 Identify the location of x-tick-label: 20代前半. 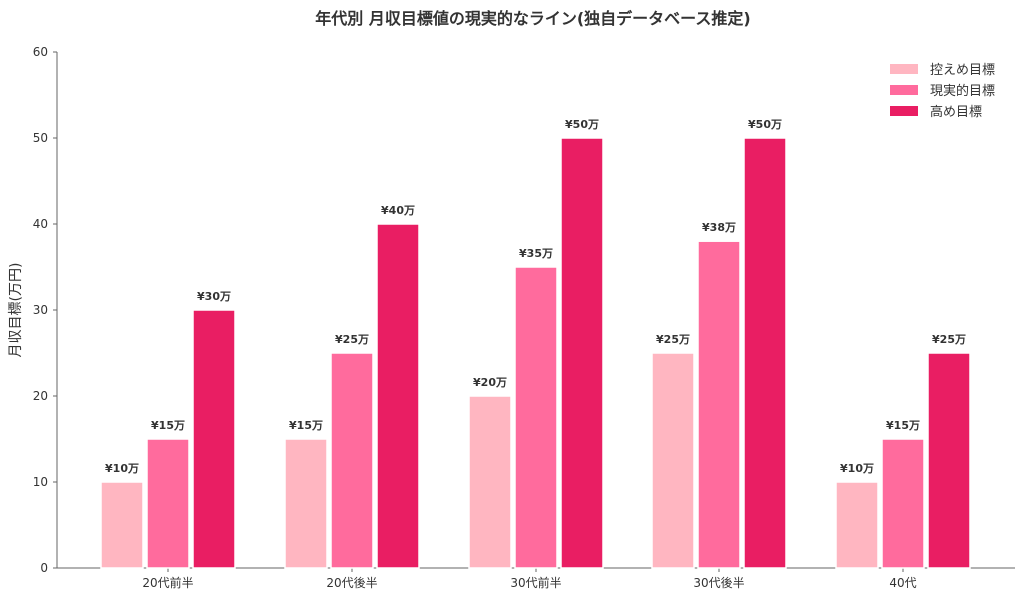
(167, 582).